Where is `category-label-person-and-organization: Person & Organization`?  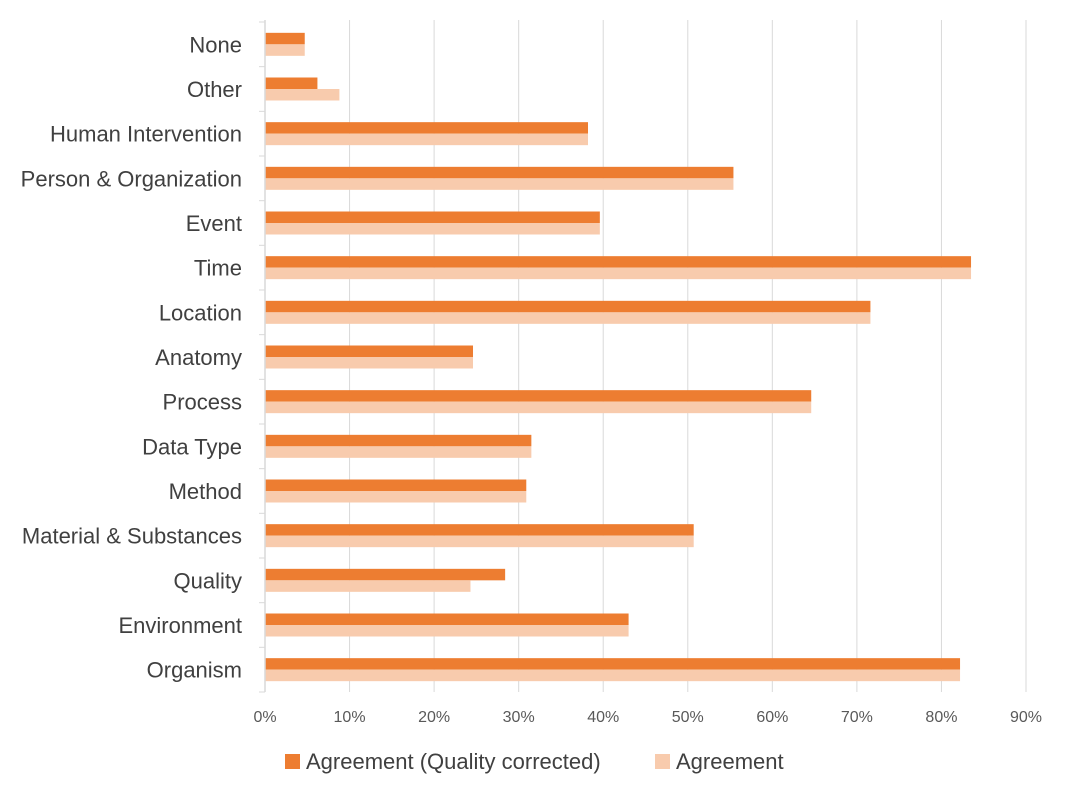 category-label-person-and-organization: Person & Organization is located at coordinates (131, 178).